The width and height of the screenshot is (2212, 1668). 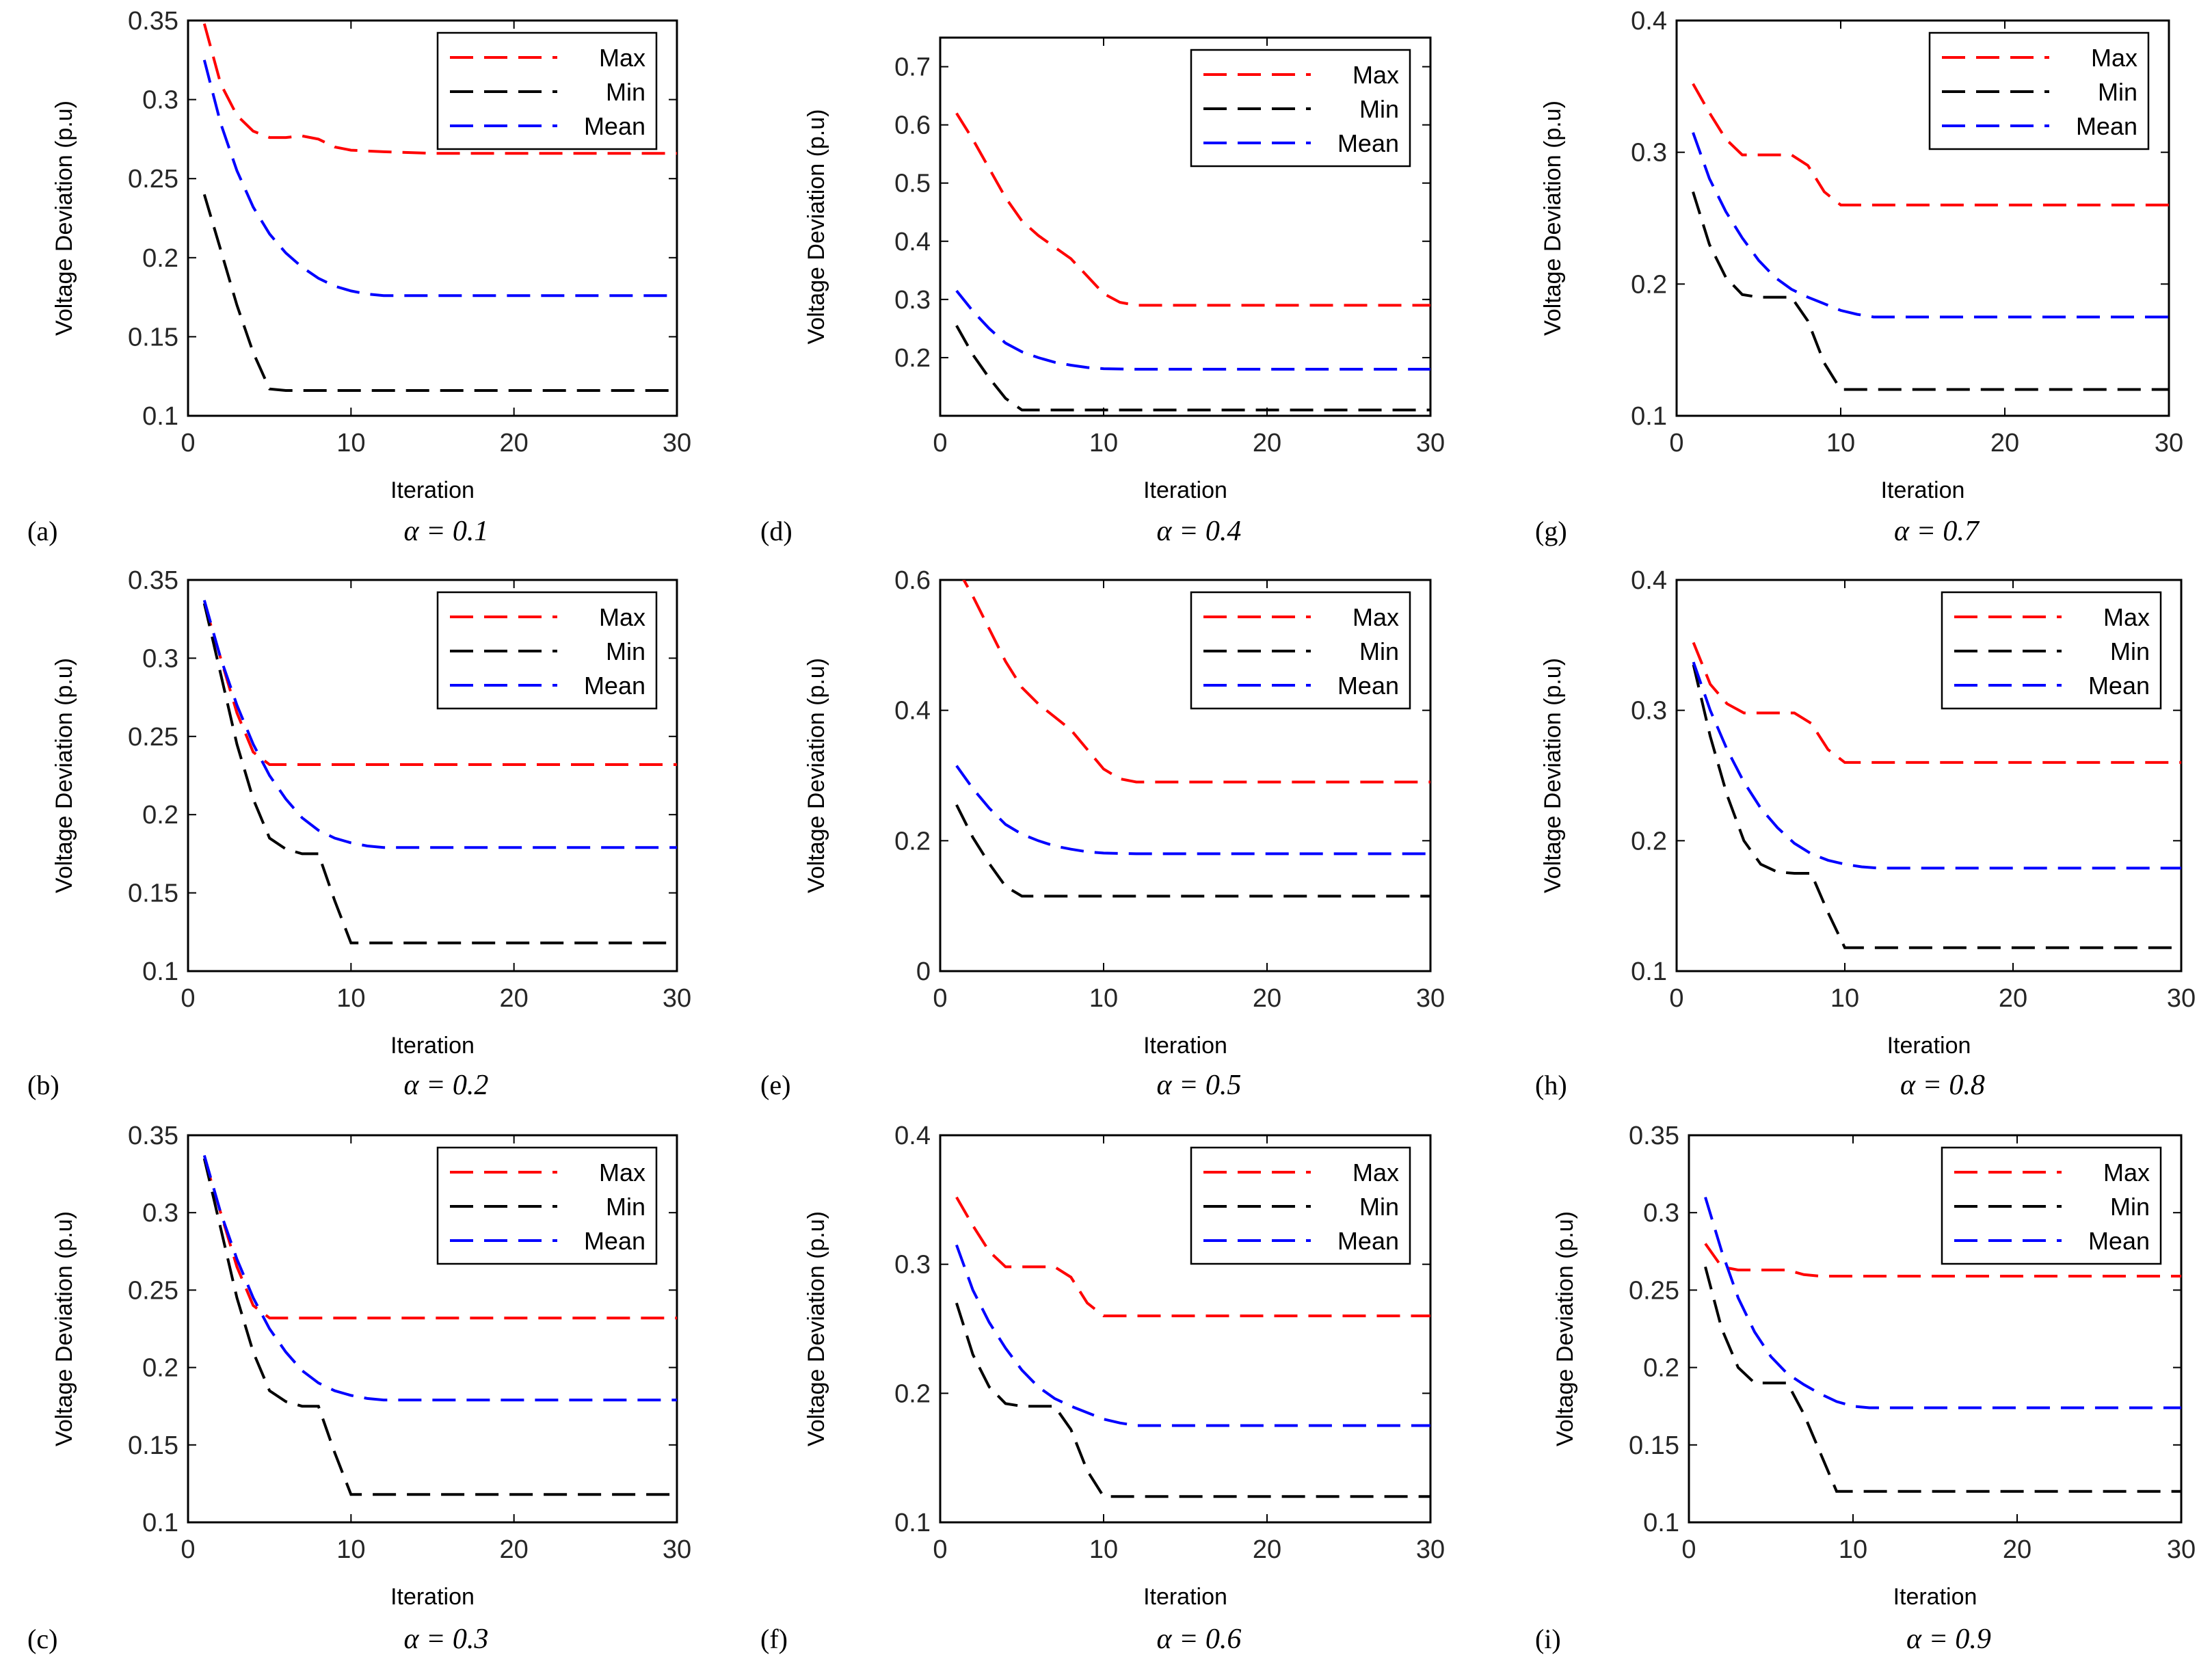 What do you see at coordinates (446, 1639) in the screenshot?
I see `panel-caption: α = 0.3` at bounding box center [446, 1639].